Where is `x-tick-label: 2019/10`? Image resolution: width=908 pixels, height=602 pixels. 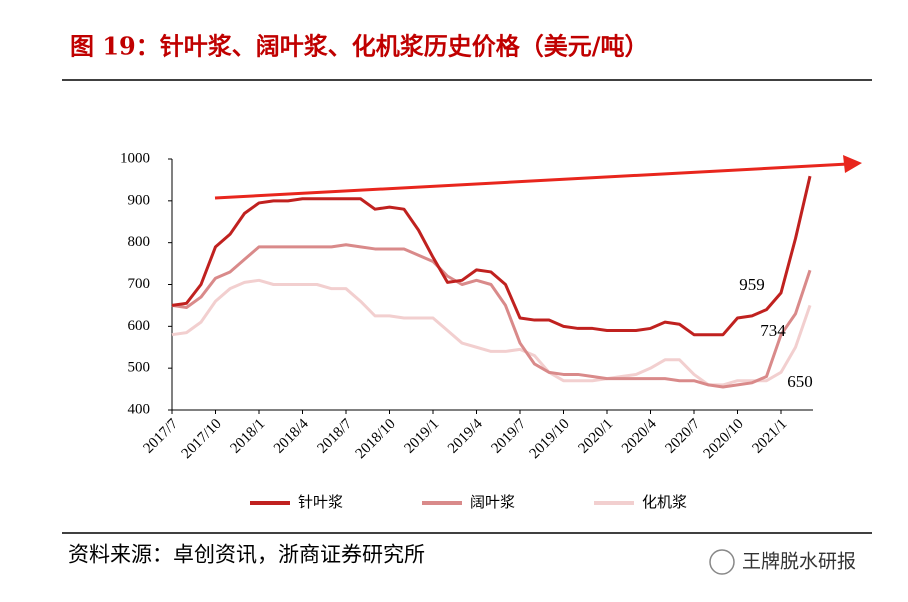
x-tick-label: 2019/10 is located at coordinates (550, 439).